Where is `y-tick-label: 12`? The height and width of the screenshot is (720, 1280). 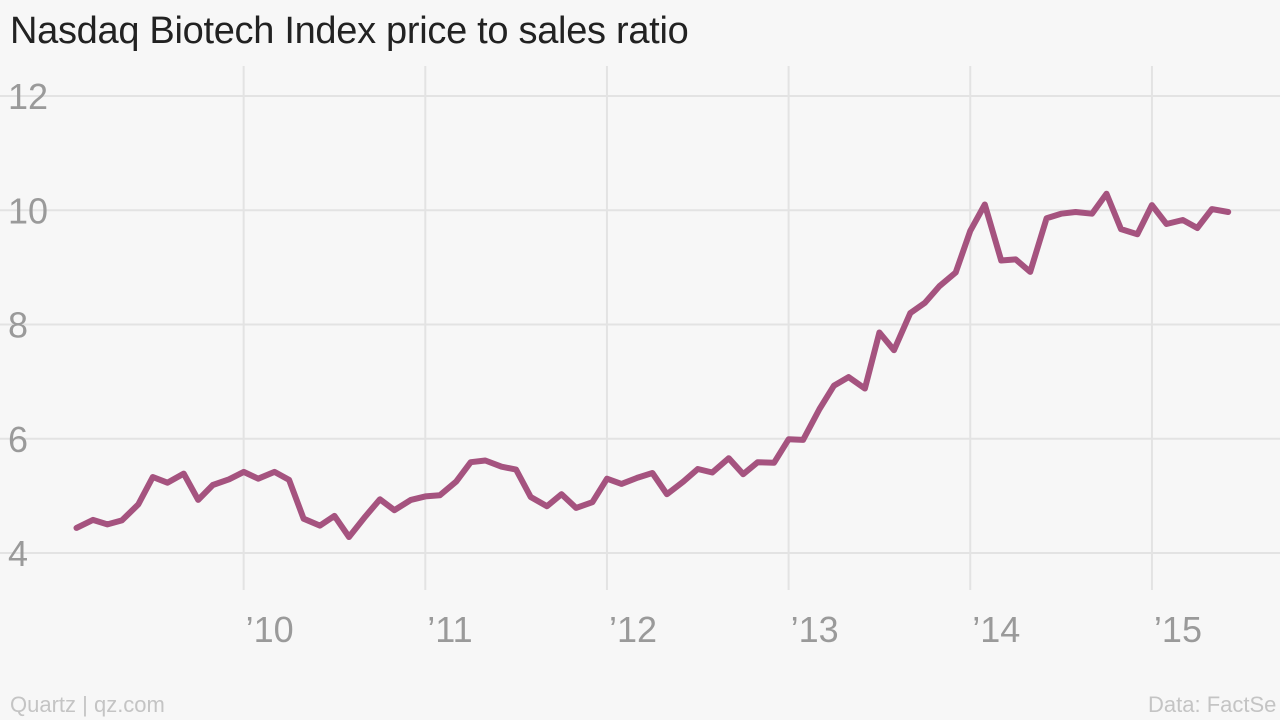 y-tick-label: 12 is located at coordinates (28, 96).